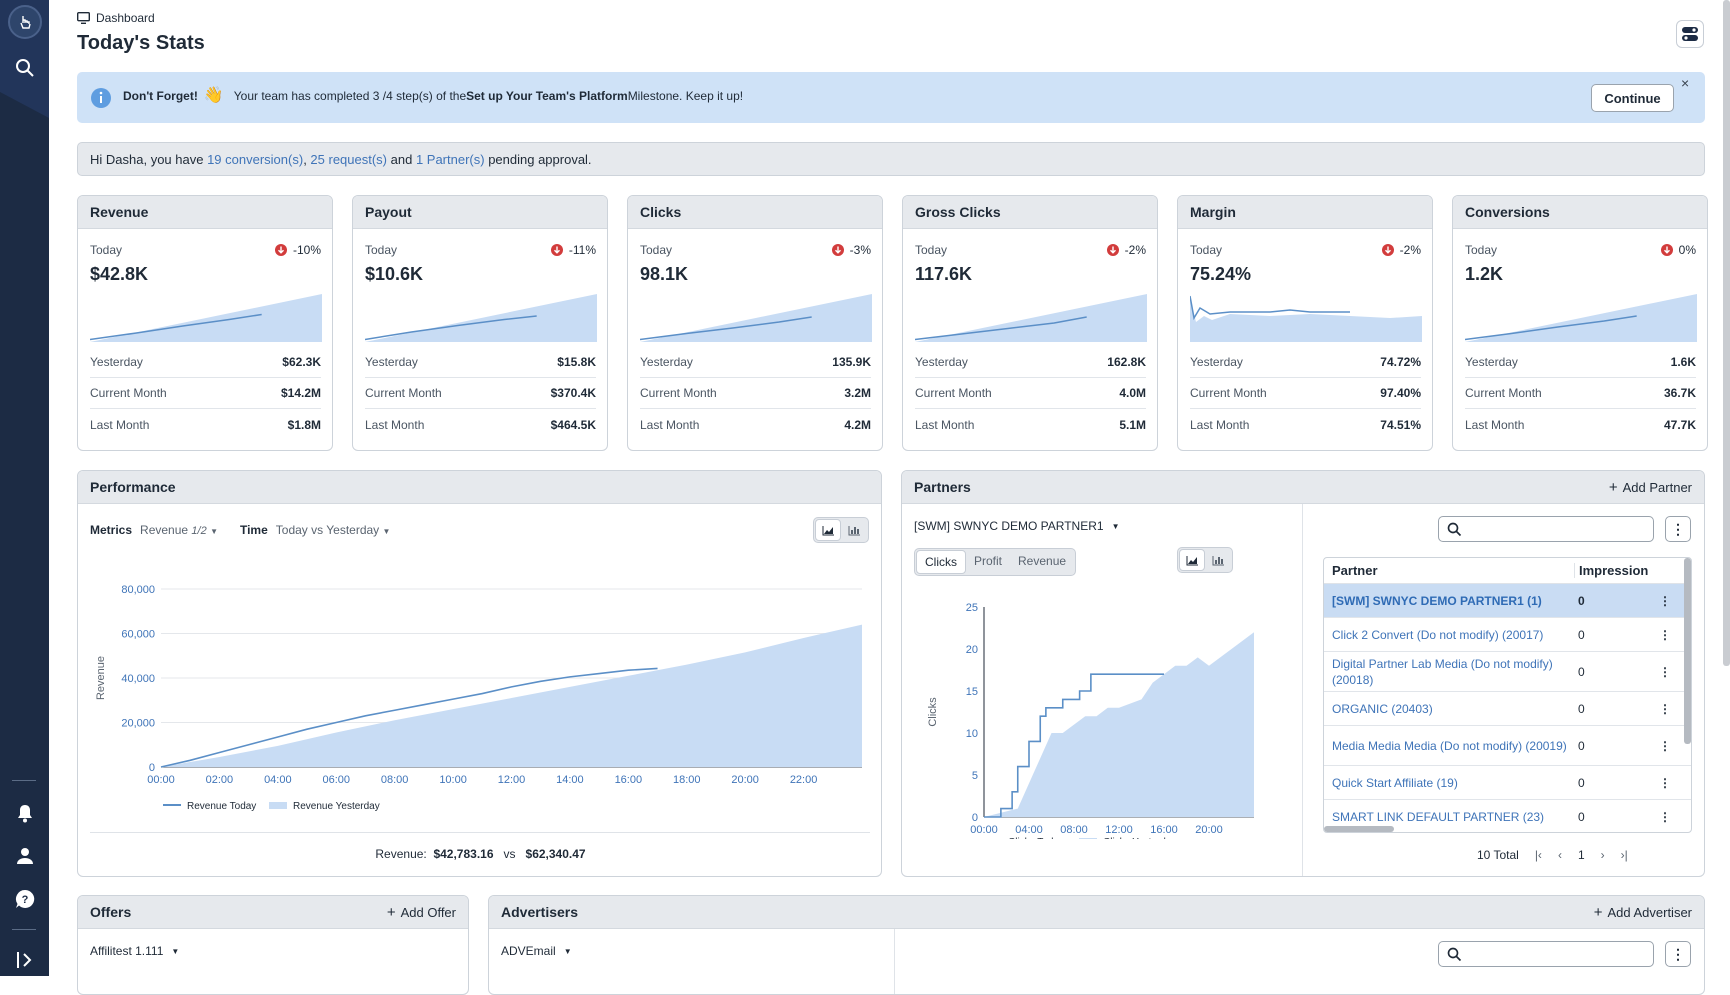 Image resolution: width=1730 pixels, height=995 pixels. Describe the element at coordinates (24, 960) in the screenshot. I see `expand-sidebar-button` at that location.